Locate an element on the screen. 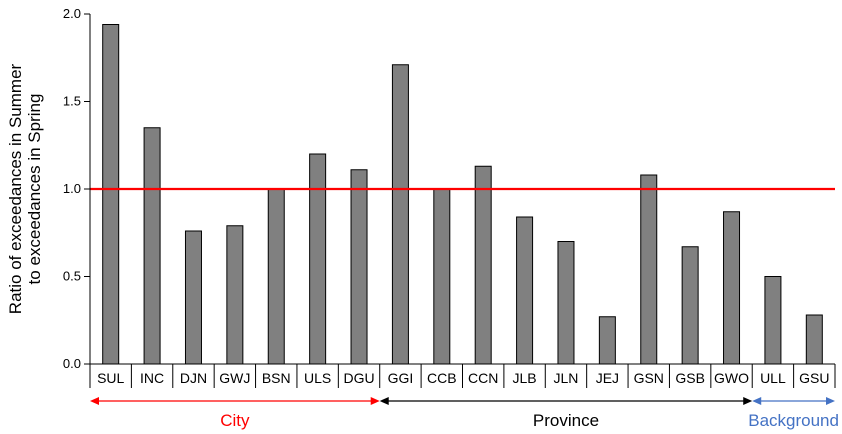  bar-gwj is located at coordinates (235, 295).